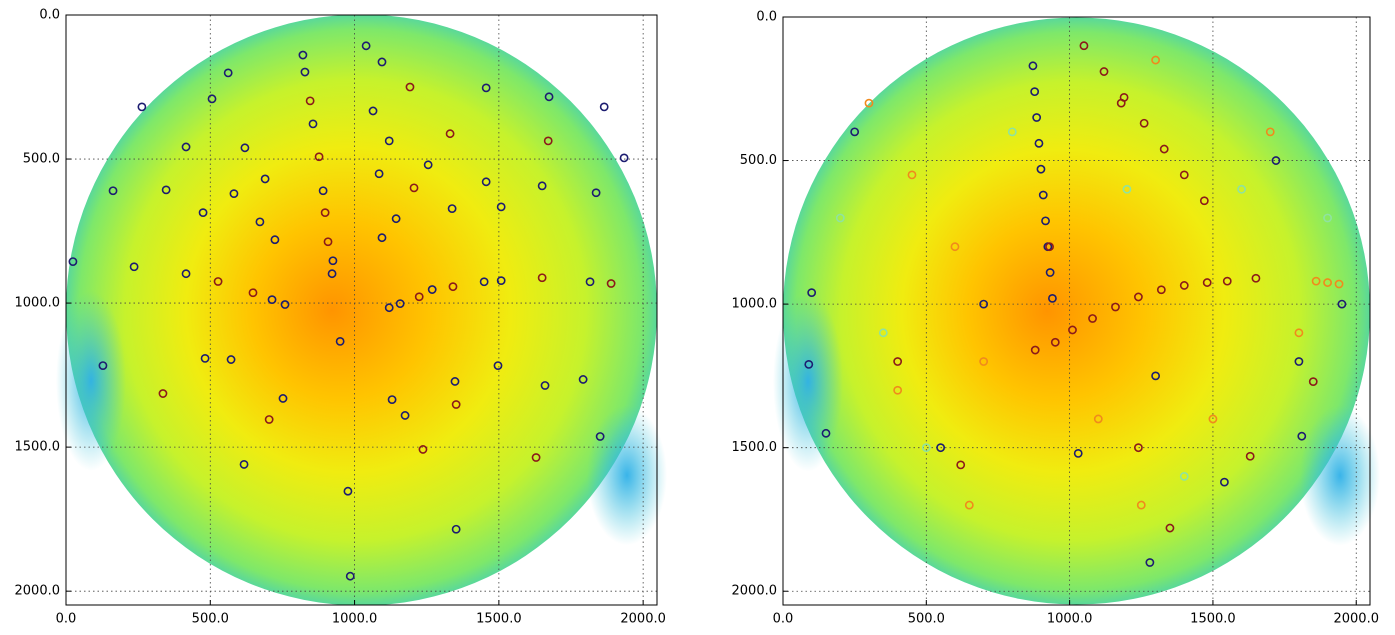  I want to click on x-tick-label: 0.0, so click(783, 619).